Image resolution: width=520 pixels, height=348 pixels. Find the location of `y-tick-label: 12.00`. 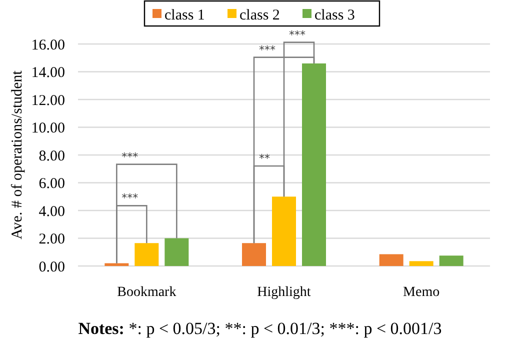

y-tick-label: 12.00 is located at coordinates (48, 100).